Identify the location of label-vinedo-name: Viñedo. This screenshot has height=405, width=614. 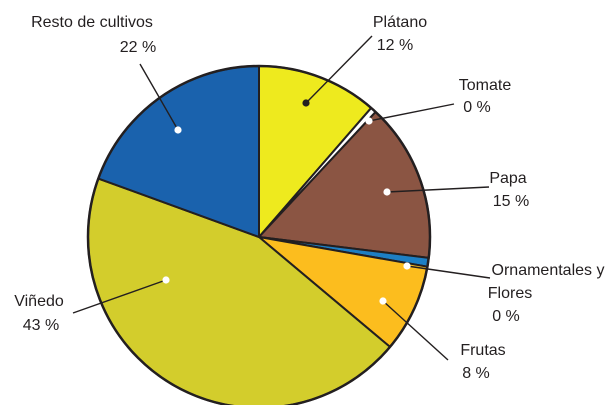
(39, 301).